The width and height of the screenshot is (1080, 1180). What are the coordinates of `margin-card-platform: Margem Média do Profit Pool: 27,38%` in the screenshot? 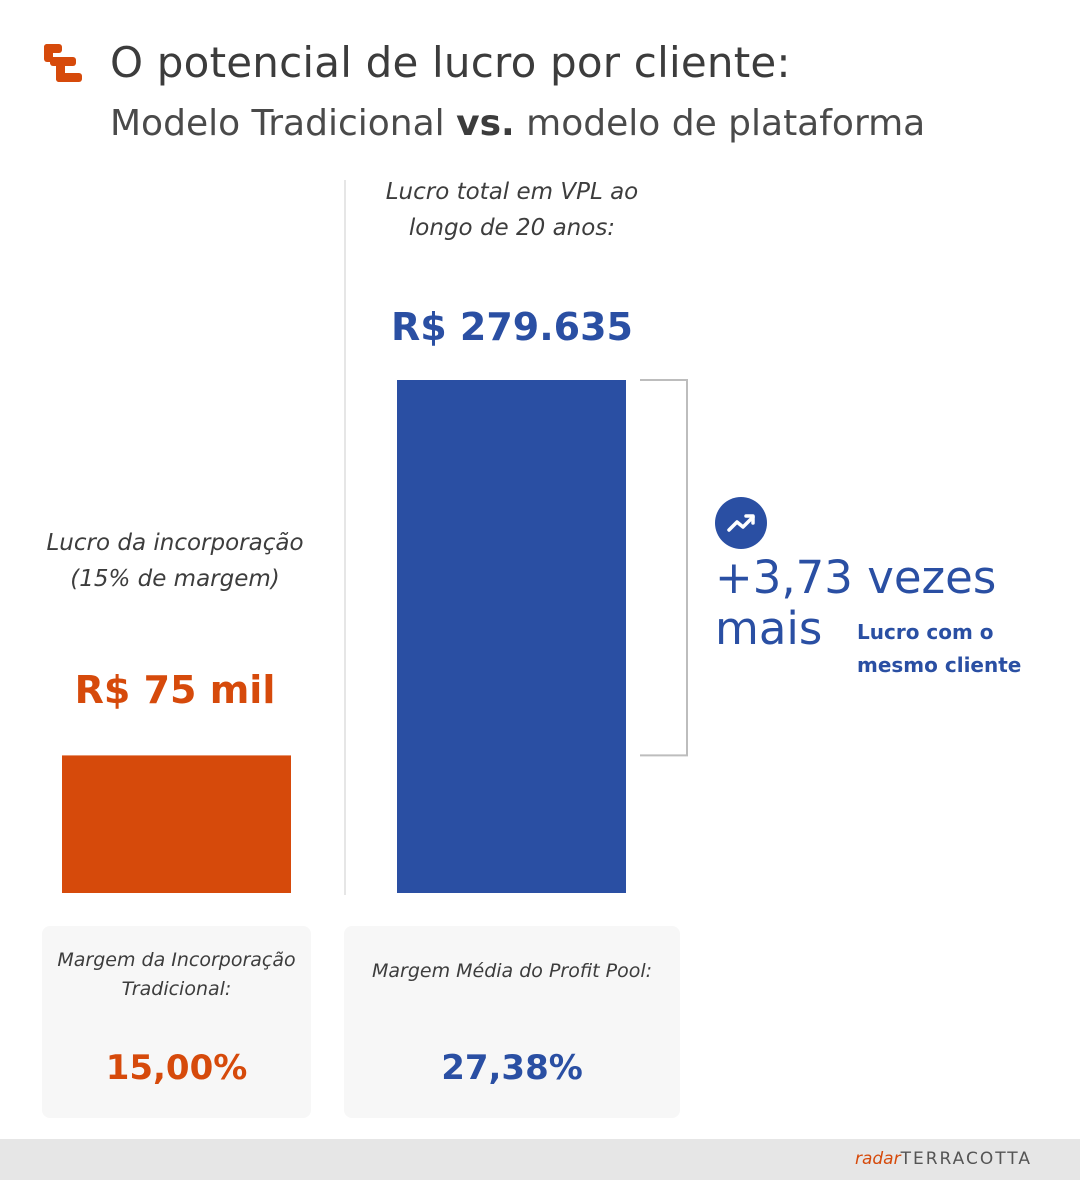 It's located at (512, 1022).